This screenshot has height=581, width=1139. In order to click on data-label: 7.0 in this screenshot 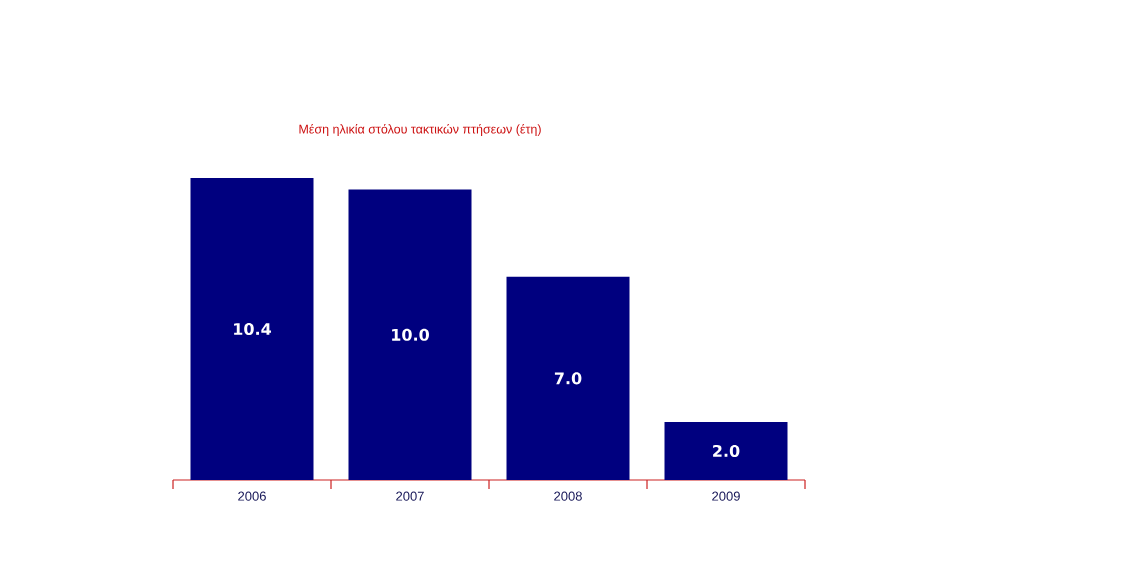, I will do `click(568, 378)`.